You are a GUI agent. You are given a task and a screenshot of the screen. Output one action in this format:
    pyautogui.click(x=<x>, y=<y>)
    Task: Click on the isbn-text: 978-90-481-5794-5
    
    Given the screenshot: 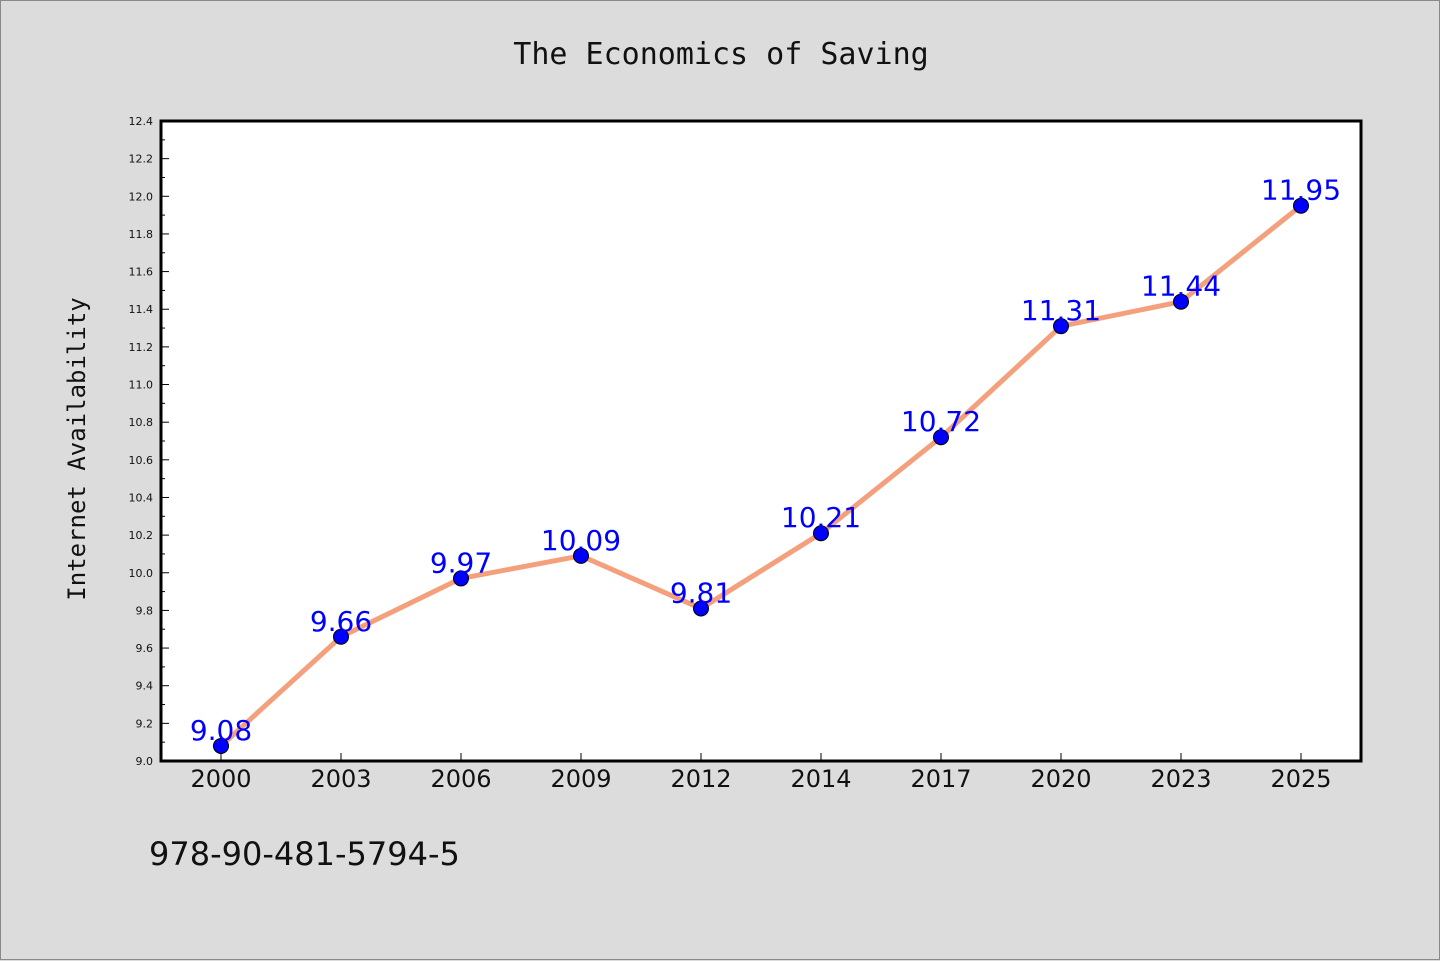 What is the action you would take?
    pyautogui.click(x=304, y=854)
    